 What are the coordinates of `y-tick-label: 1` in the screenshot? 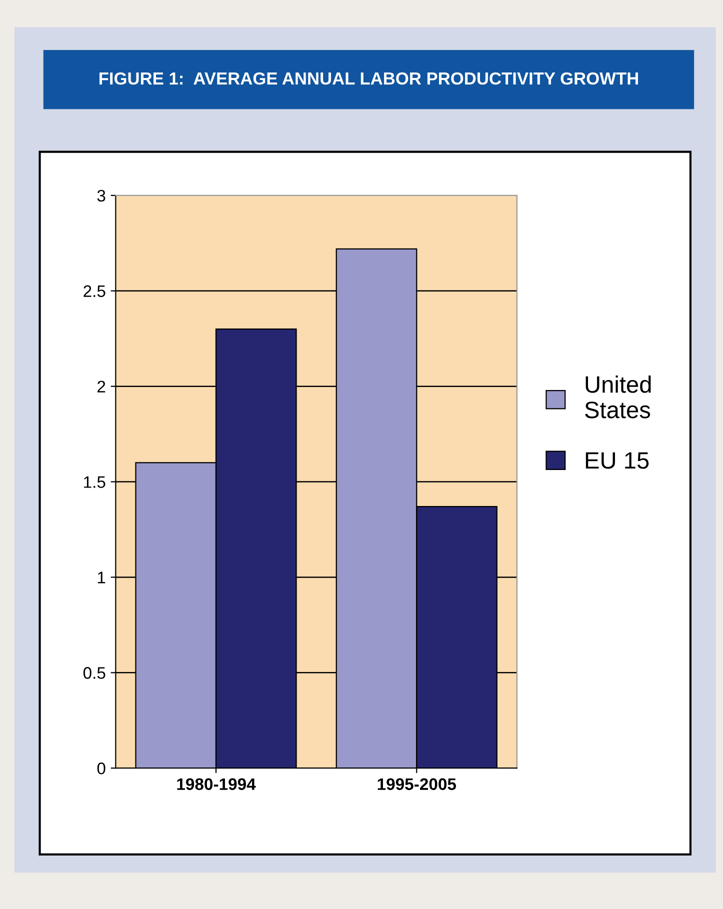 It's located at (102, 578).